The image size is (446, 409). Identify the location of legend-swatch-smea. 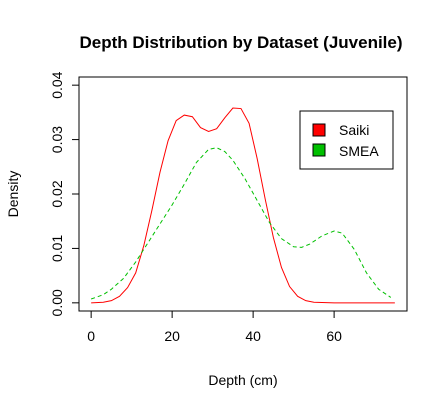
(319, 150).